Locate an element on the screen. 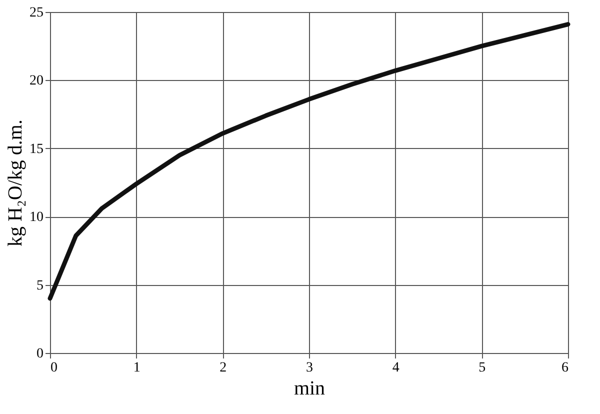 The image size is (600, 414). x-tick-label: 4 is located at coordinates (396, 368).